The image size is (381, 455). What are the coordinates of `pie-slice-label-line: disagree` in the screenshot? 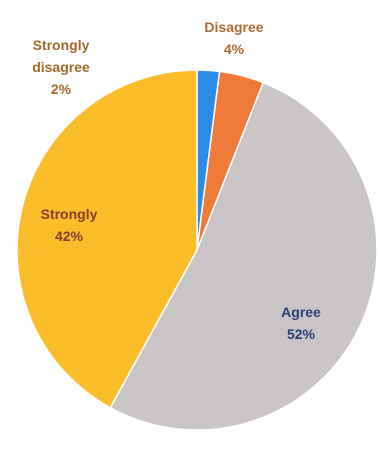 It's located at (61, 67).